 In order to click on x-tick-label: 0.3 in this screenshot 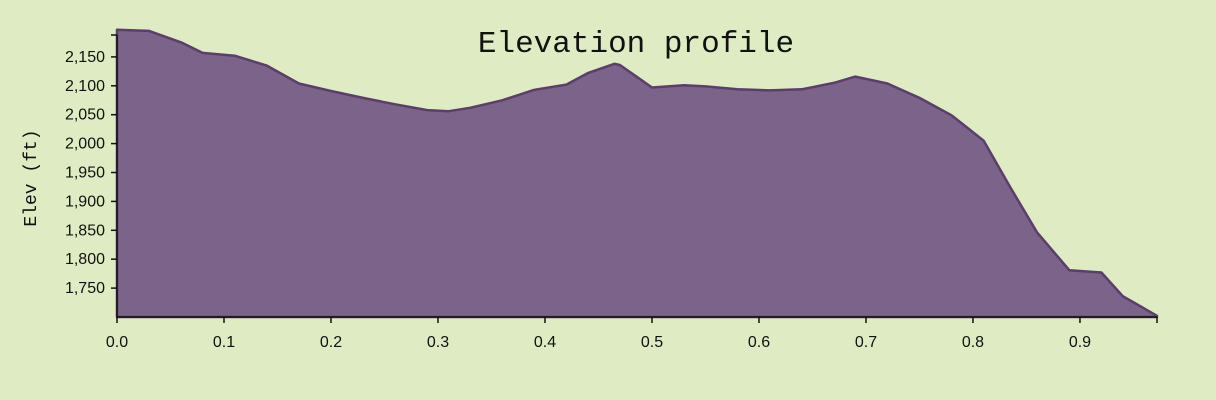, I will do `click(438, 342)`.